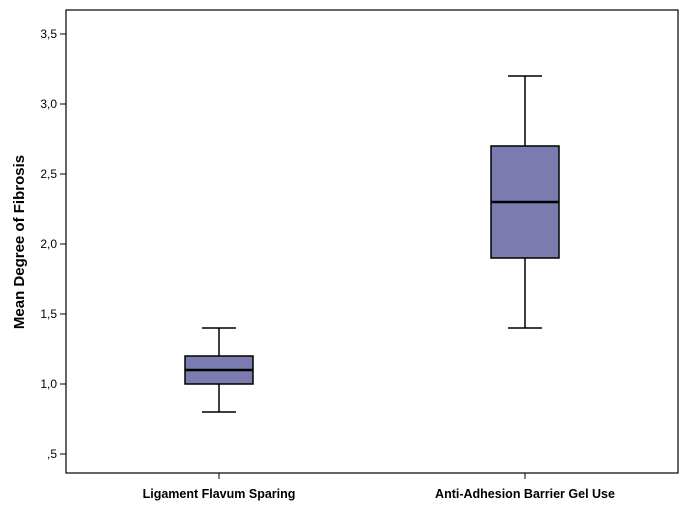 Image resolution: width=685 pixels, height=510 pixels. I want to click on x-category-label: Ligament Flavum Sparing, so click(219, 494).